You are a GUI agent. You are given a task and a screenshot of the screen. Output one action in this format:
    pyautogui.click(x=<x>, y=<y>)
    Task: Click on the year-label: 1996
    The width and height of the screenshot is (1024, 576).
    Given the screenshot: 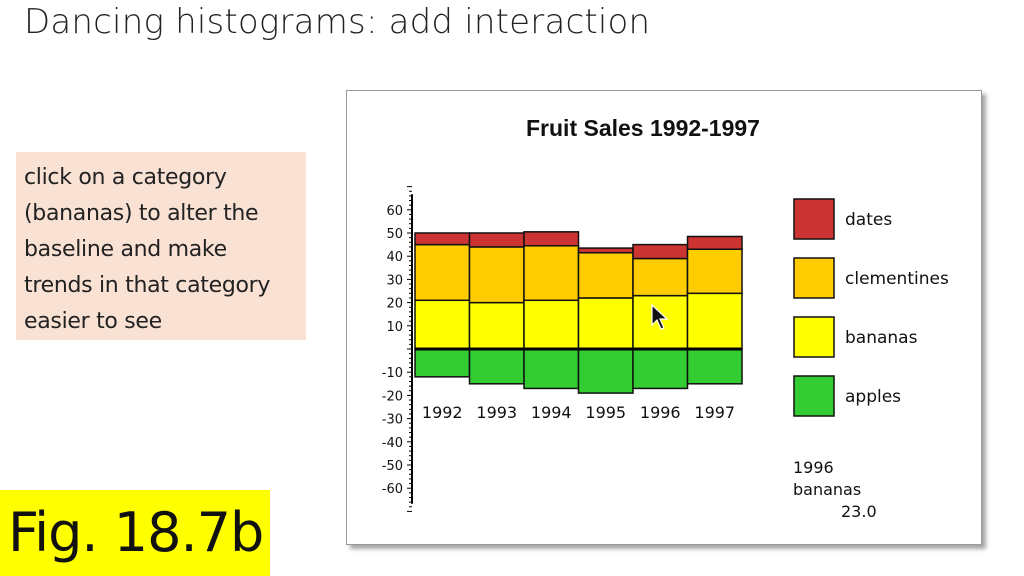 What is the action you would take?
    pyautogui.click(x=660, y=412)
    